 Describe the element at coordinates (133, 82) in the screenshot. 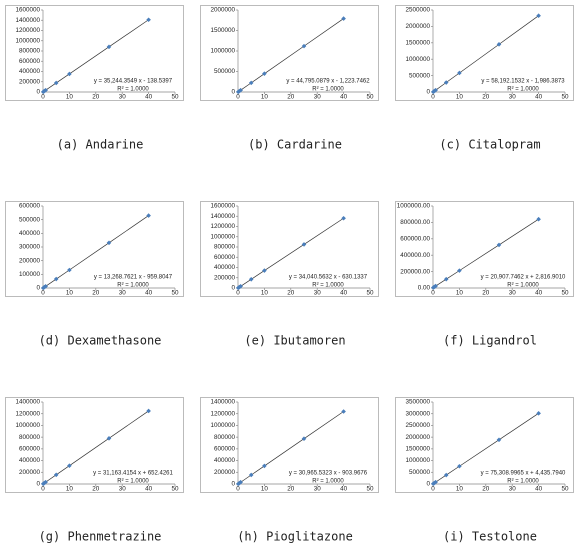

I see `annotation: y = 35,244.3549 x - 138.5397` at that location.